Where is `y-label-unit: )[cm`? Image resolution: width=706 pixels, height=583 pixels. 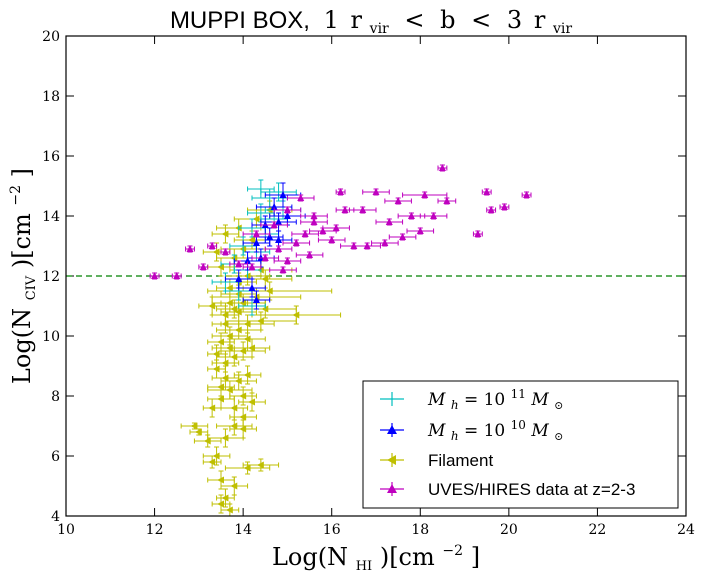 y-label-unit: )[cm is located at coordinates (22, 240).